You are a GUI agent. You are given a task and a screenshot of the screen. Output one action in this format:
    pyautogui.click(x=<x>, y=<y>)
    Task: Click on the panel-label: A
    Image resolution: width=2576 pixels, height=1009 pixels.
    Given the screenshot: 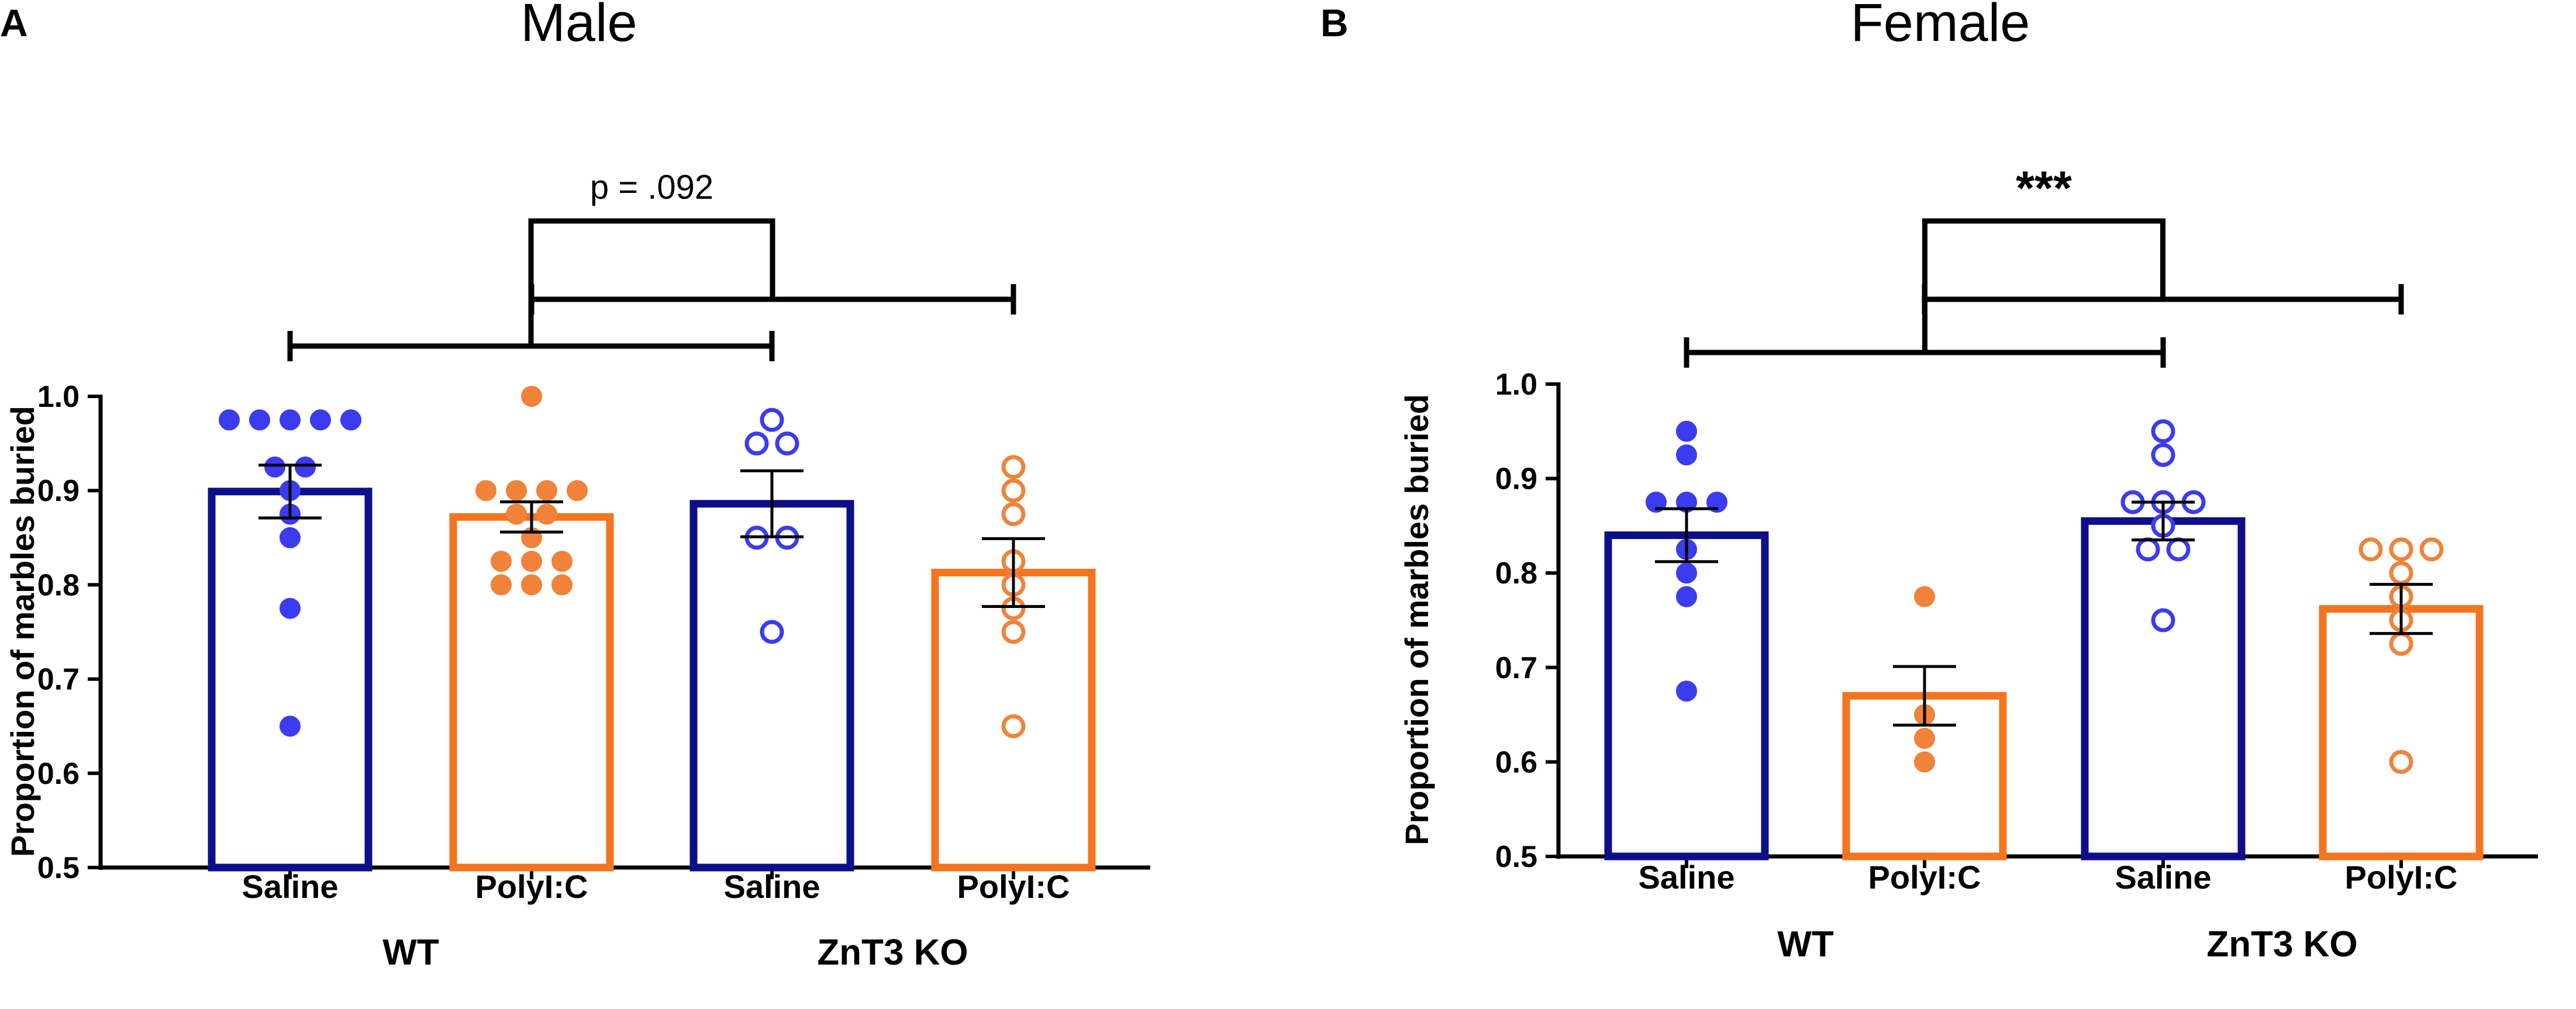 What is the action you would take?
    pyautogui.click(x=14, y=22)
    